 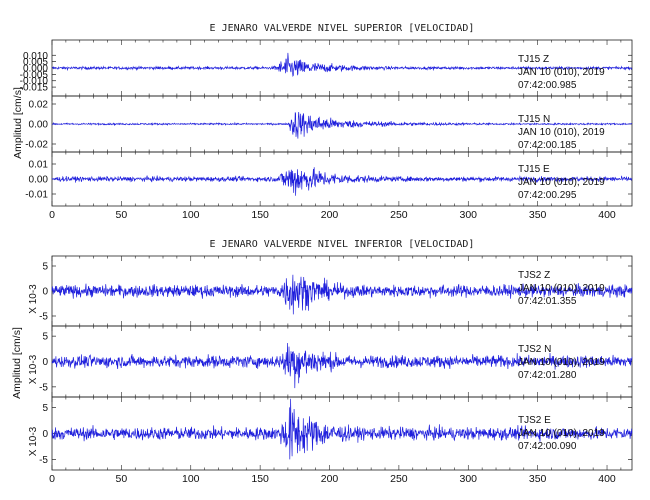 What do you see at coordinates (547, 301) in the screenshot?
I see `time-label: 07:42:01.355` at bounding box center [547, 301].